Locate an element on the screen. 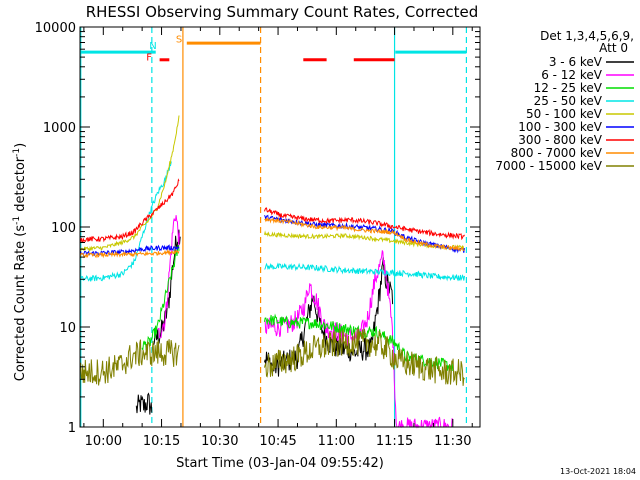 The image size is (640, 480). x-tick-label-4: 11:00 is located at coordinates (336, 441).